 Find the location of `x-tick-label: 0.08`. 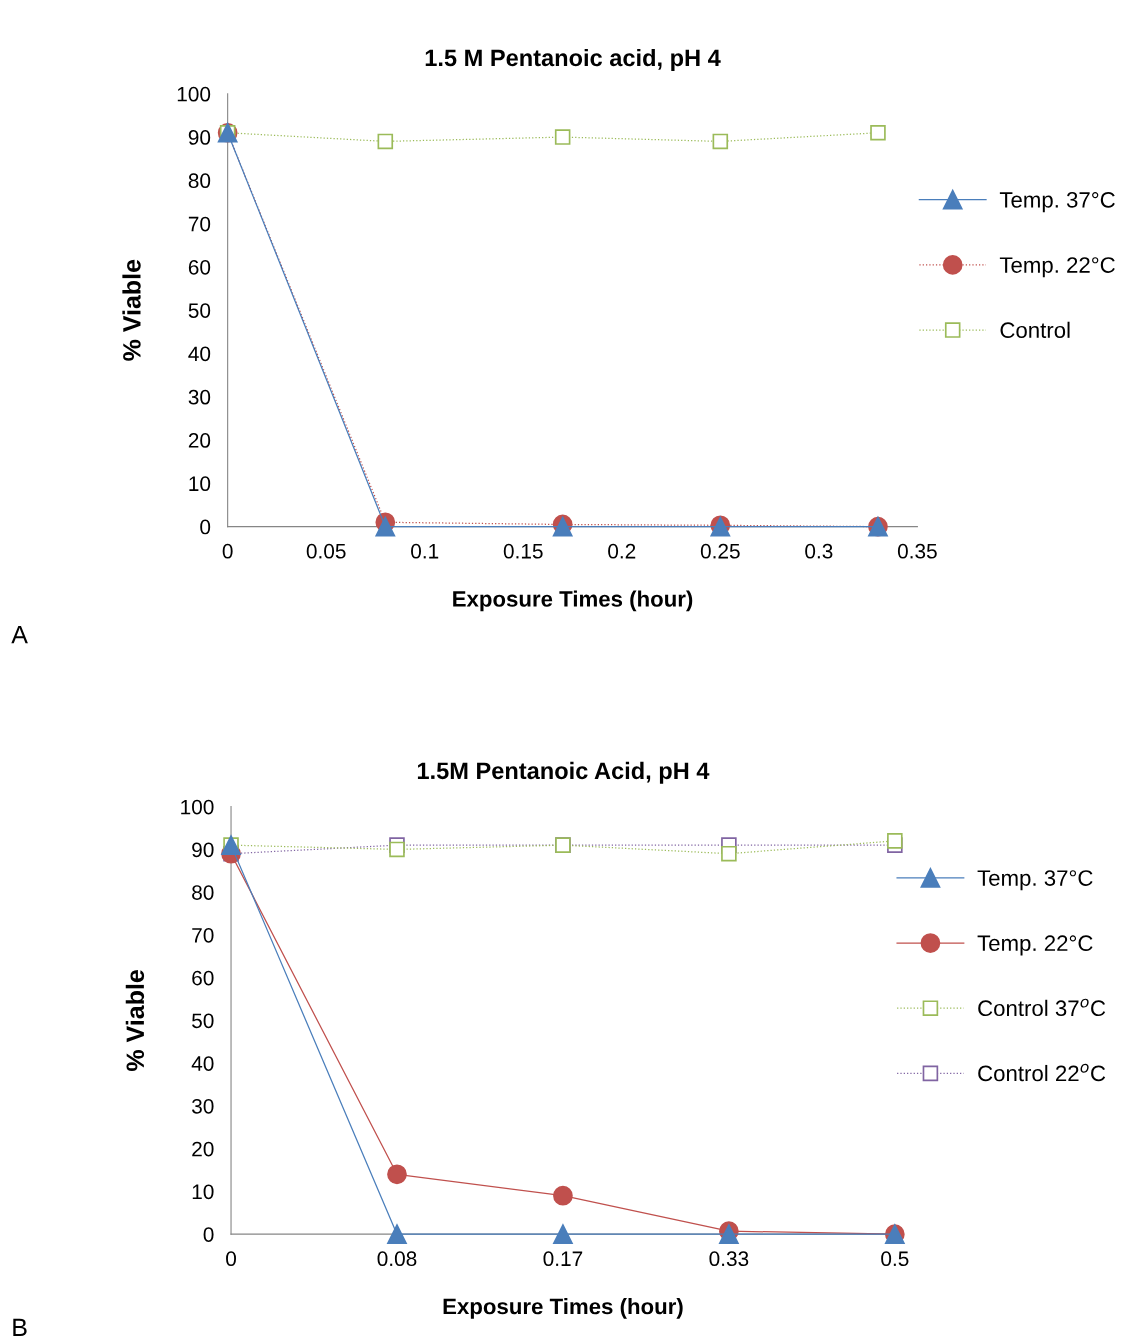

x-tick-label: 0.08 is located at coordinates (397, 1259).